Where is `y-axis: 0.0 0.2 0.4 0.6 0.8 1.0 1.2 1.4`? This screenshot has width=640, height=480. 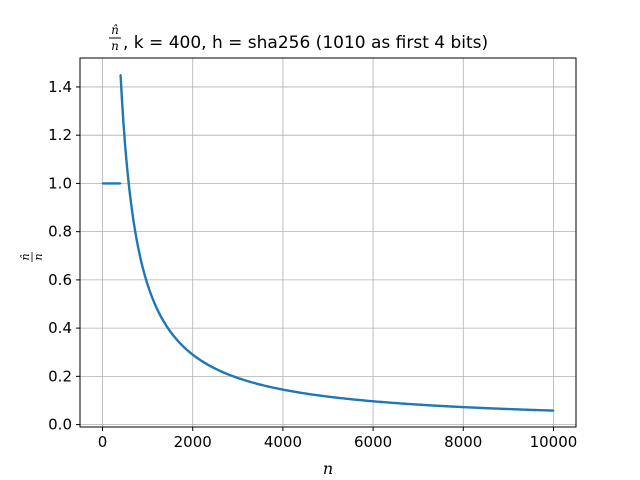
y-axis: 0.0 0.2 0.4 0.6 0.8 1.0 1.2 1.4 is located at coordinates (64, 256).